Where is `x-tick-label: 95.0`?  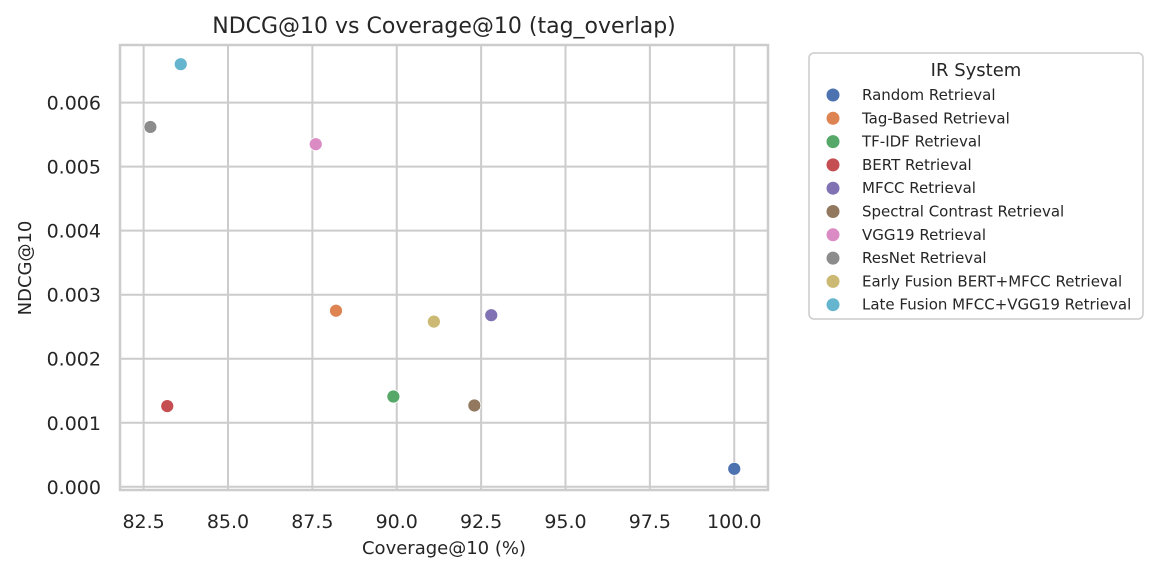 x-tick-label: 95.0 is located at coordinates (565, 522).